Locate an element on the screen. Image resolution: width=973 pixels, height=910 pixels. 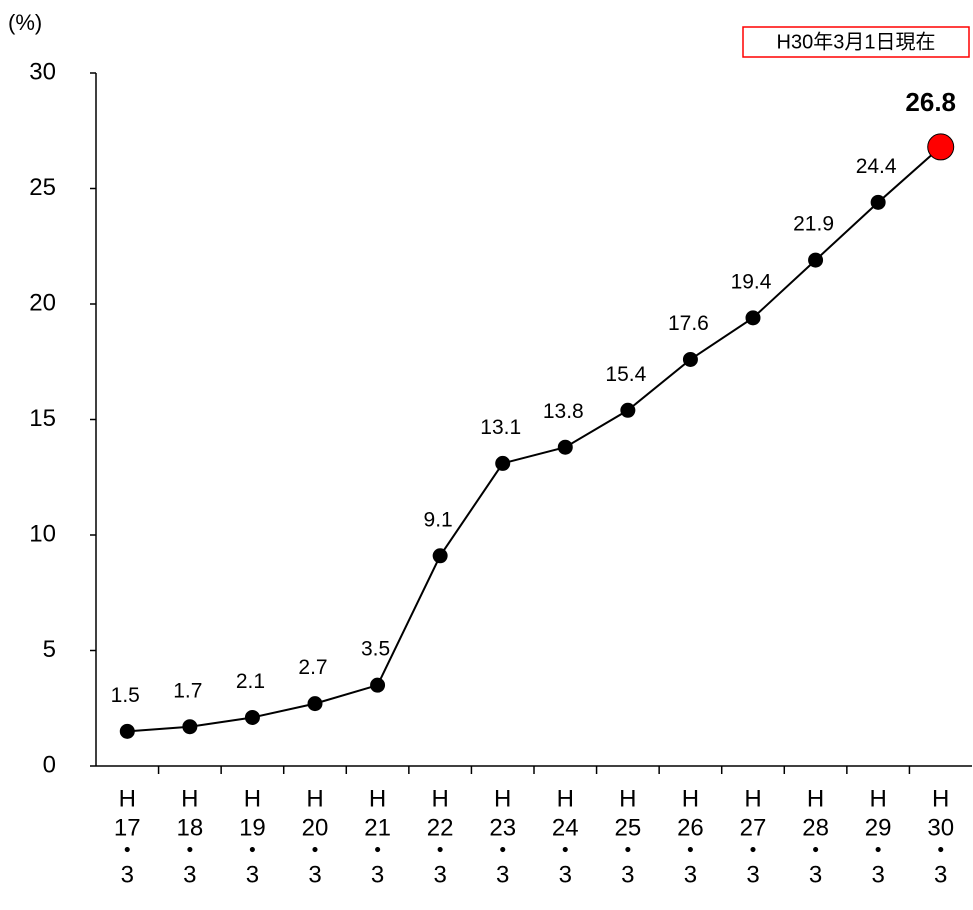
x-tick-label: 18 is located at coordinates (190, 827).